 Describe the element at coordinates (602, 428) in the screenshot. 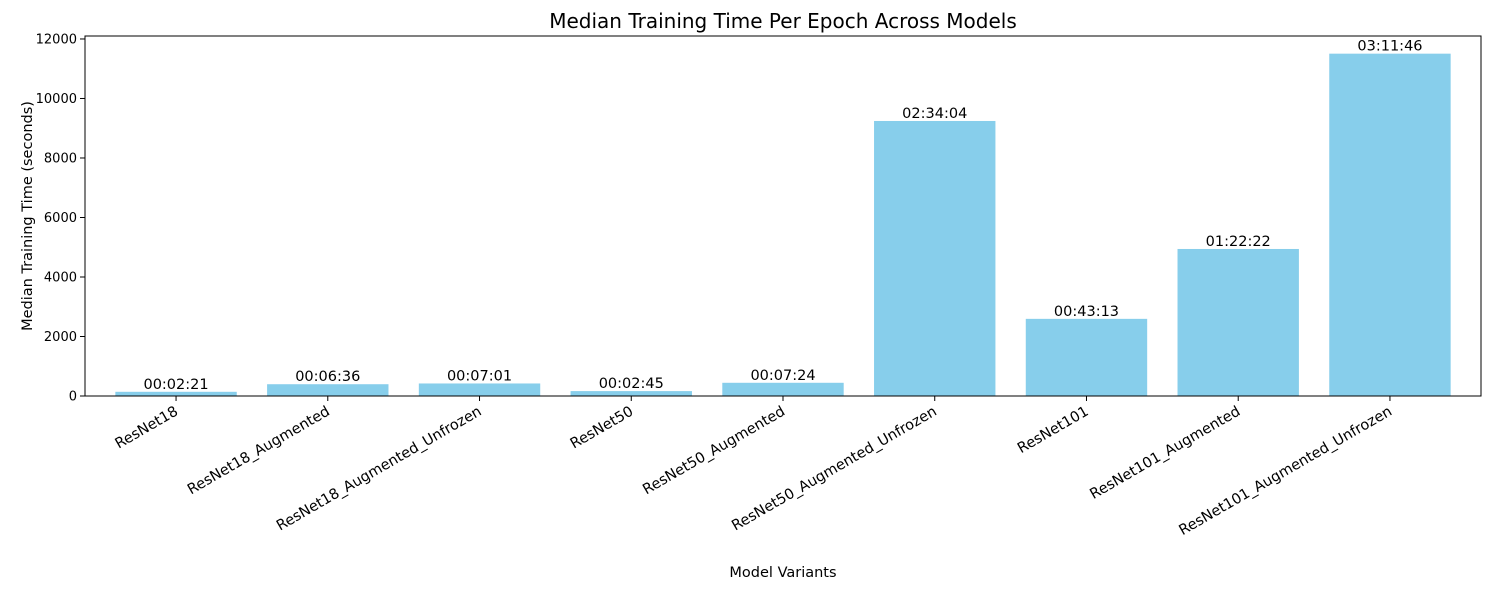

I see `x-tick-label: ResNet50` at that location.